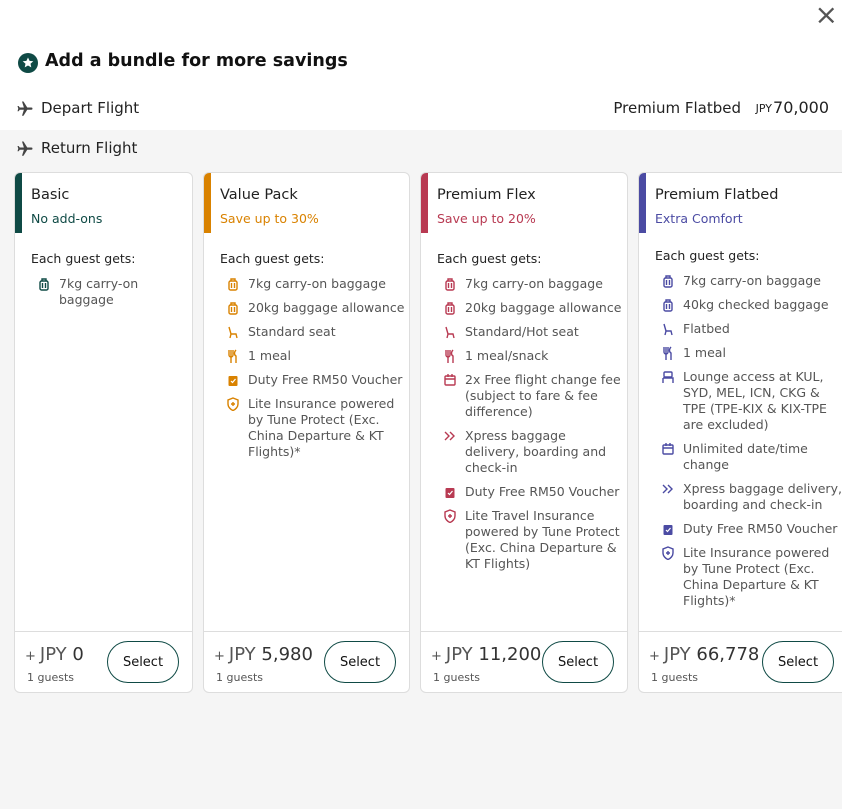 The height and width of the screenshot is (809, 842). Describe the element at coordinates (28, 63) in the screenshot. I see `star-icon` at that location.